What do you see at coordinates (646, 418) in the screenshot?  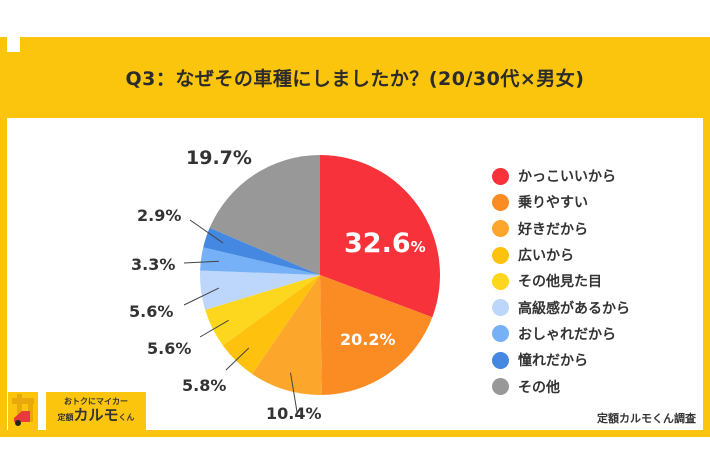 I see `survey-credit: 定額カルモくん調査` at bounding box center [646, 418].